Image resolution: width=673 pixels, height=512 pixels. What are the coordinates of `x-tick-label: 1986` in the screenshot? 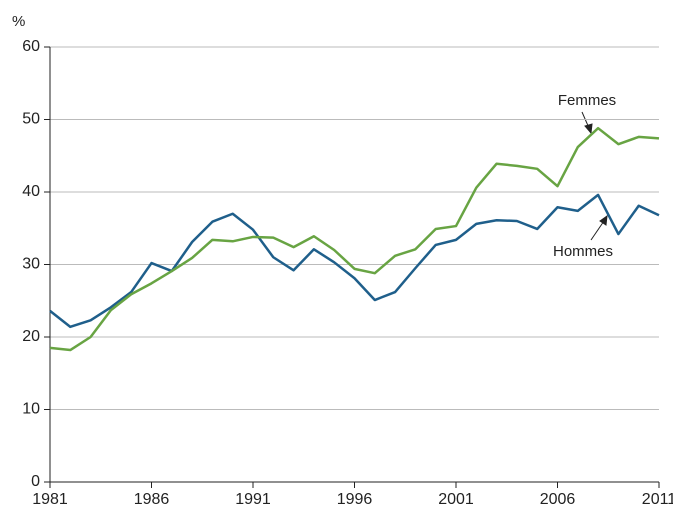 It's located at (152, 499).